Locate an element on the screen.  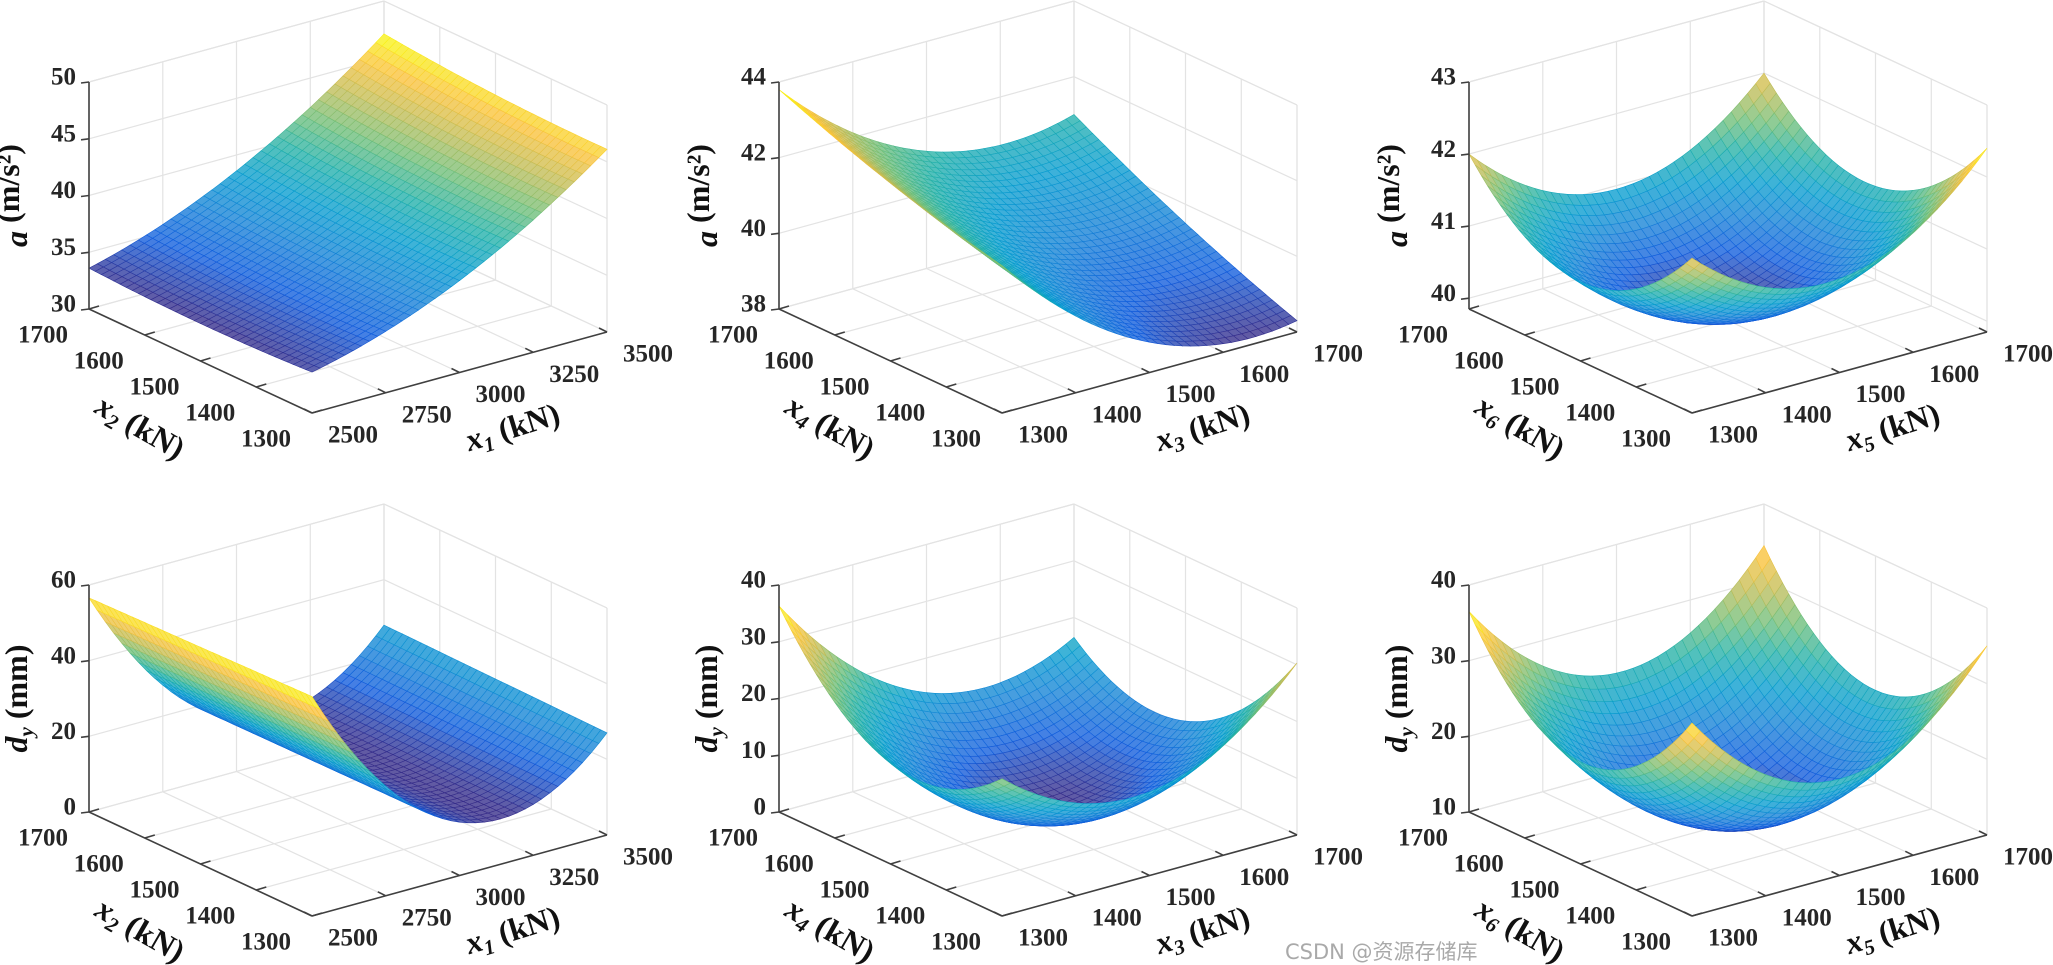
surface-patch is located at coordinates (1980, 156).